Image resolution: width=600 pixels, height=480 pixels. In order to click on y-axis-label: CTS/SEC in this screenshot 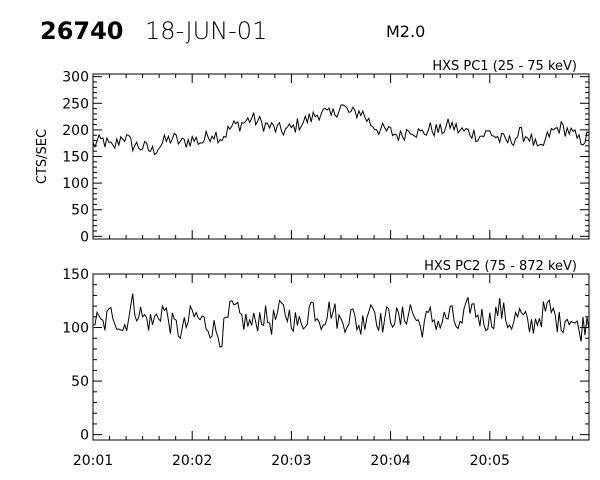, I will do `click(42, 156)`.